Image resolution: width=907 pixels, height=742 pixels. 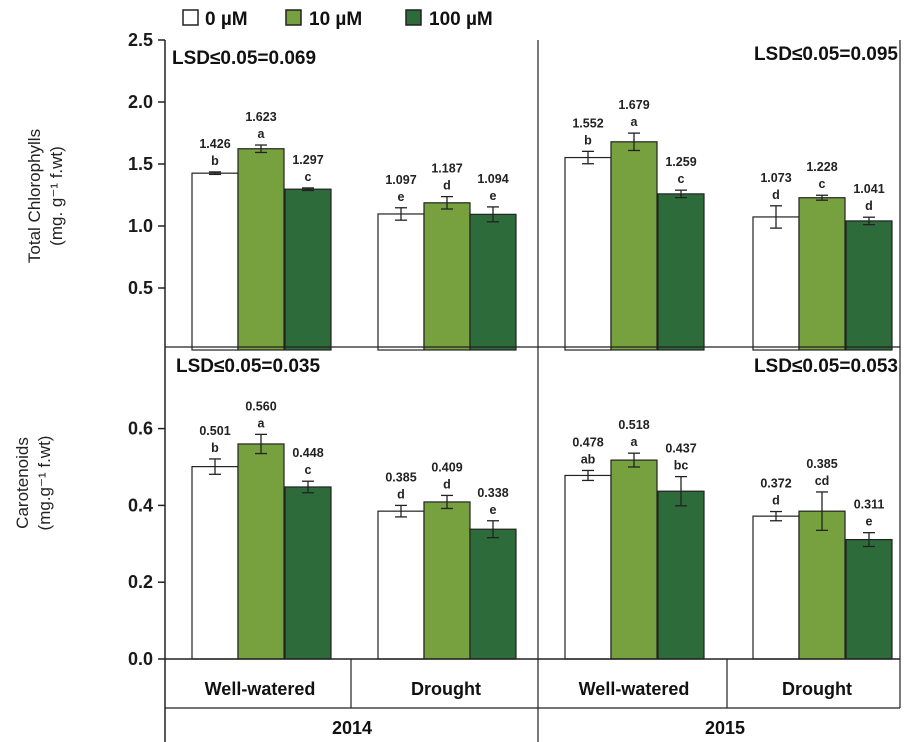 I want to click on carotenoids-lsd-2014: LSD≤0.05=0.035, so click(x=248, y=366).